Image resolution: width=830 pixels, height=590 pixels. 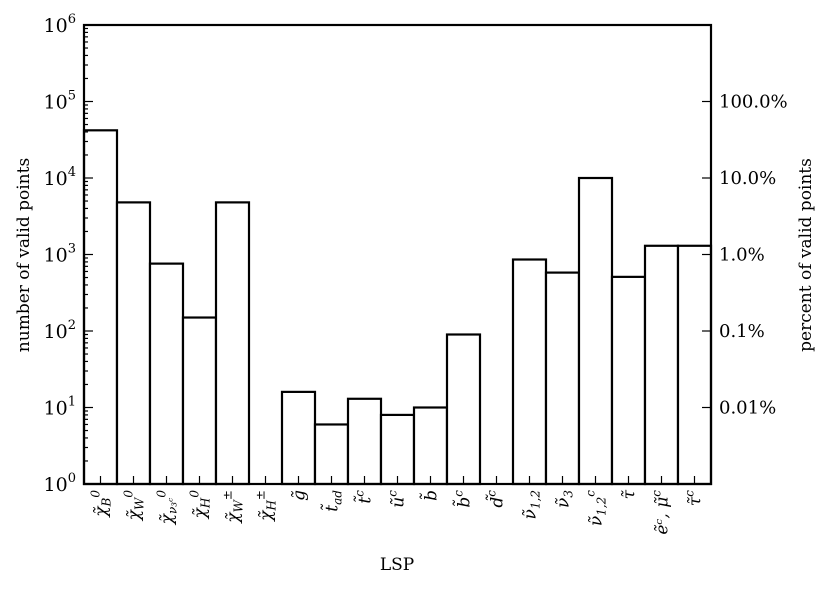 I want to click on x-axis-title: LSP, so click(x=397, y=565).